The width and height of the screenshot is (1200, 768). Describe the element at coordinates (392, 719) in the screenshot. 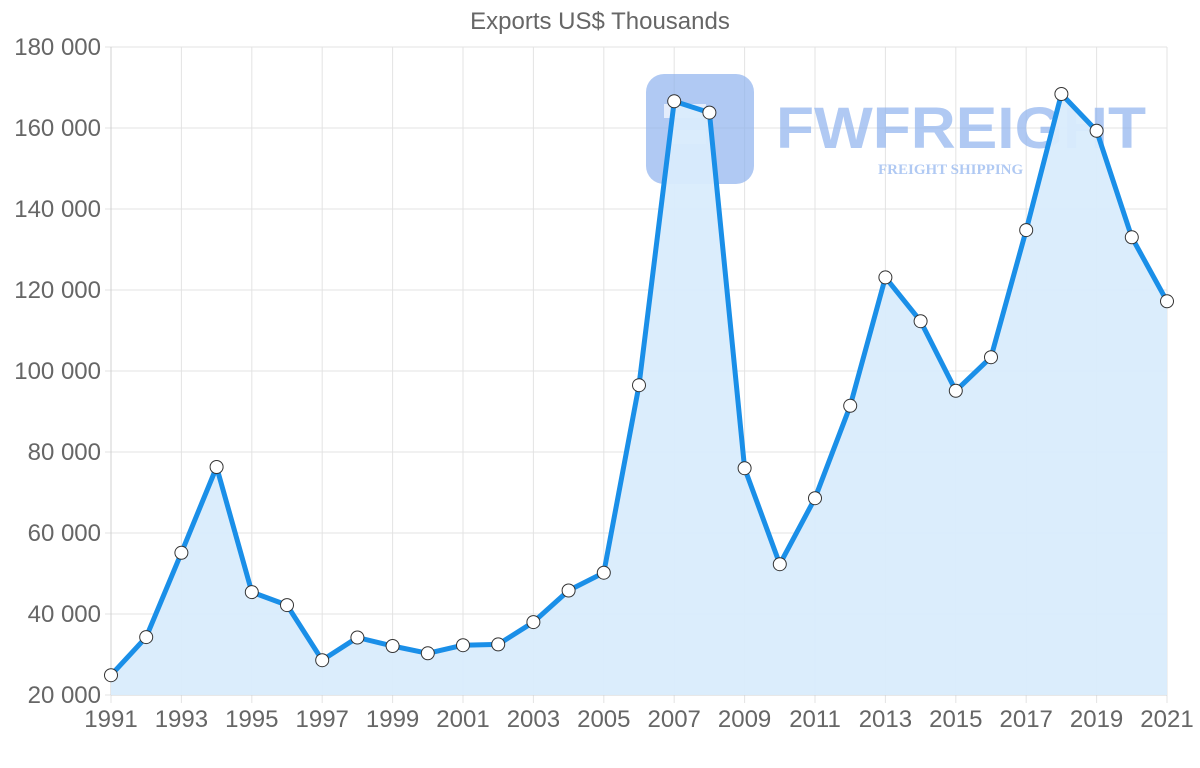

I see `x-tick-label: 1999` at that location.